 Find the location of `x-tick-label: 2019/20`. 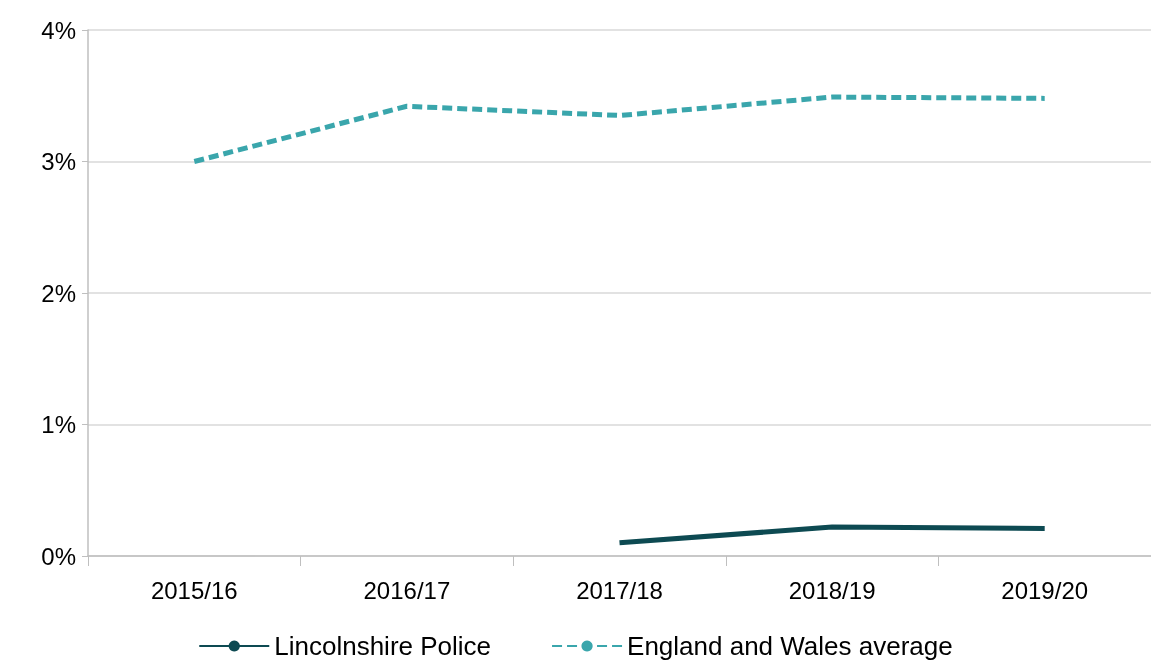

x-tick-label: 2019/20 is located at coordinates (1045, 590).